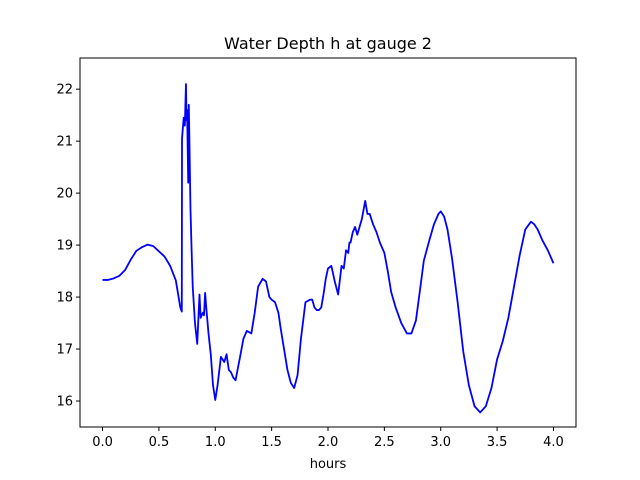  What do you see at coordinates (159, 442) in the screenshot?
I see `x-tick-label: 0.5` at bounding box center [159, 442].